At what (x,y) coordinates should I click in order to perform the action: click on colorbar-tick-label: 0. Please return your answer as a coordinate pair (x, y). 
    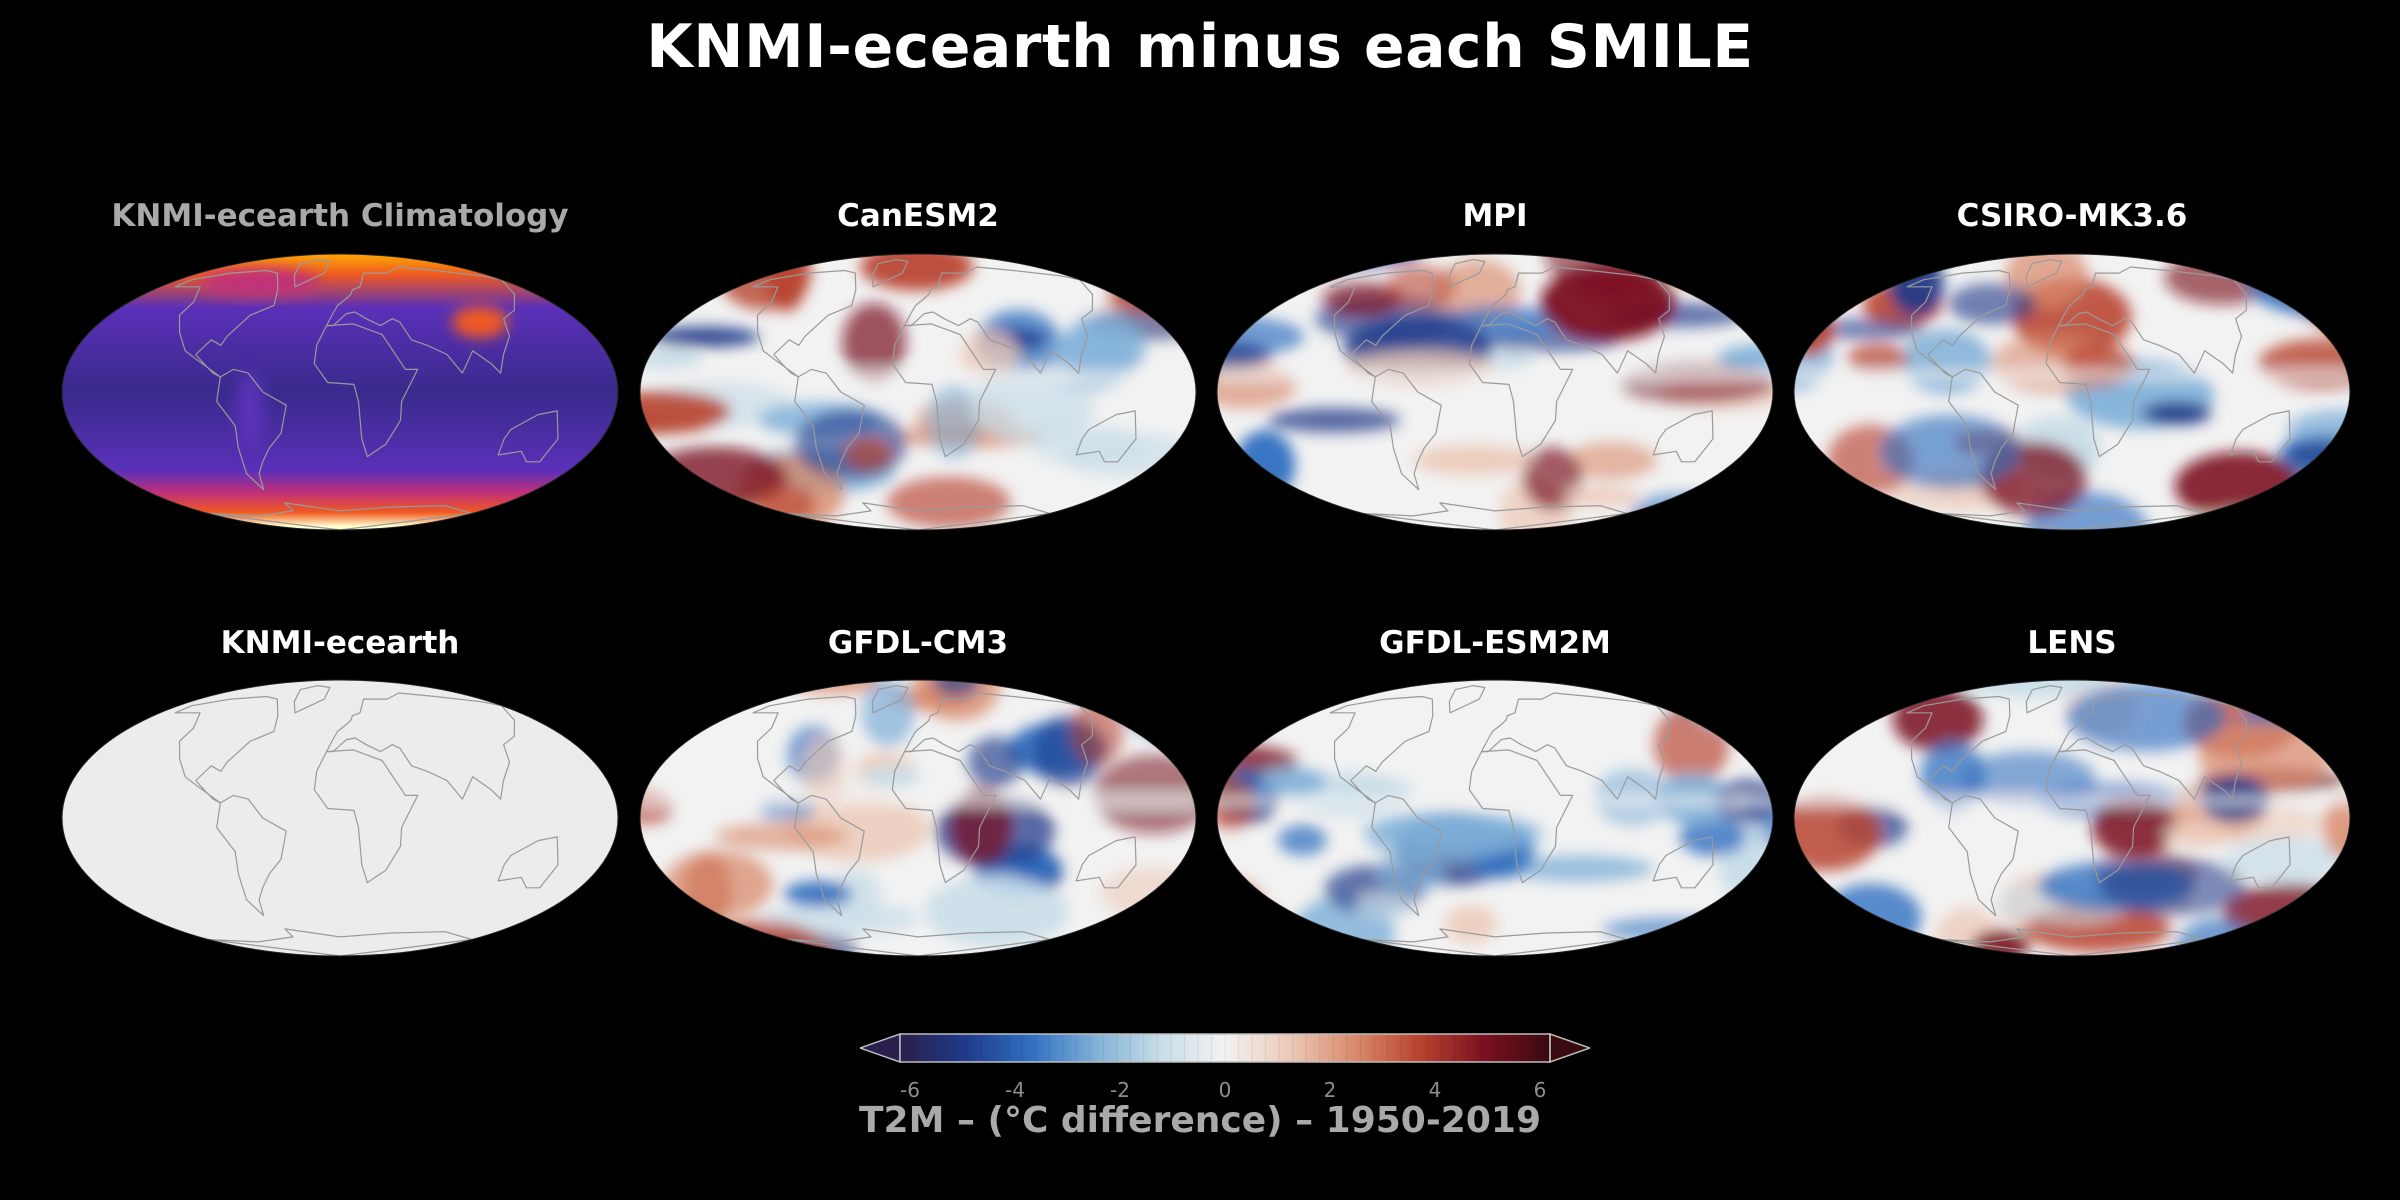
    Looking at the image, I should click on (1225, 1090).